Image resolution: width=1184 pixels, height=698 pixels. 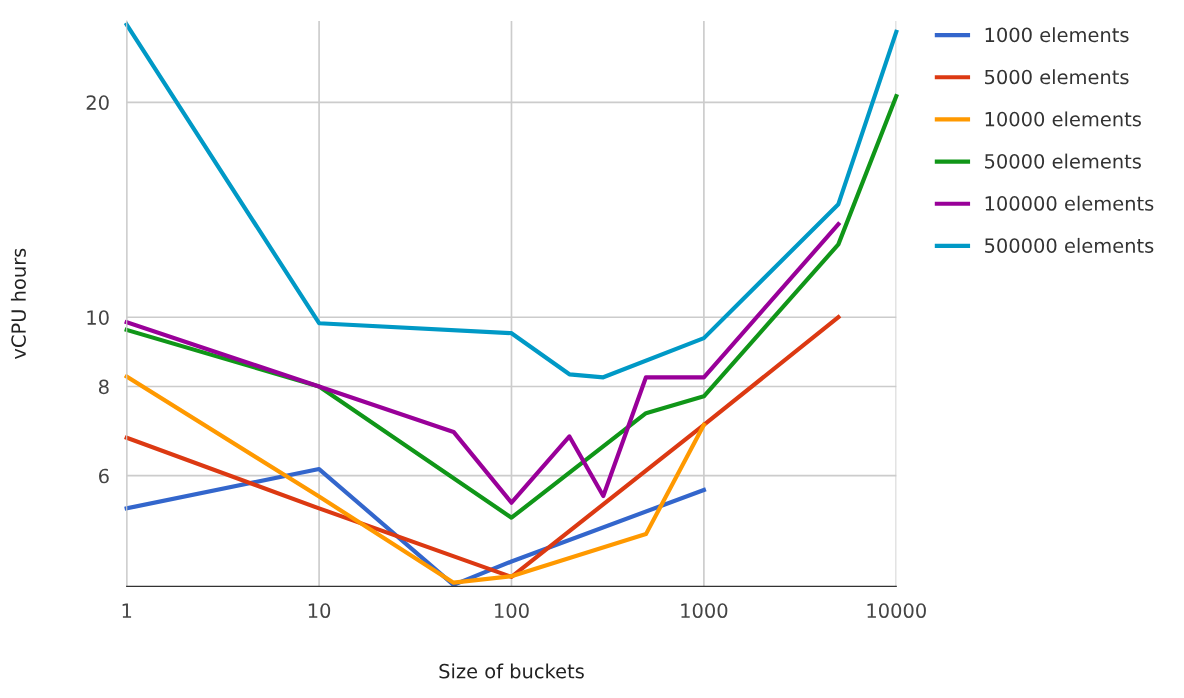 What do you see at coordinates (1063, 161) in the screenshot?
I see `legend-label: 50000 elements` at bounding box center [1063, 161].